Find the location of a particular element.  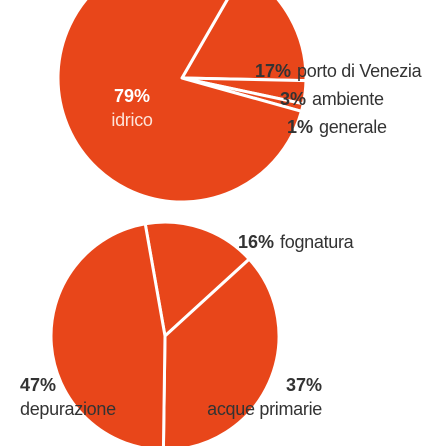

category-label: fognatura is located at coordinates (317, 242).